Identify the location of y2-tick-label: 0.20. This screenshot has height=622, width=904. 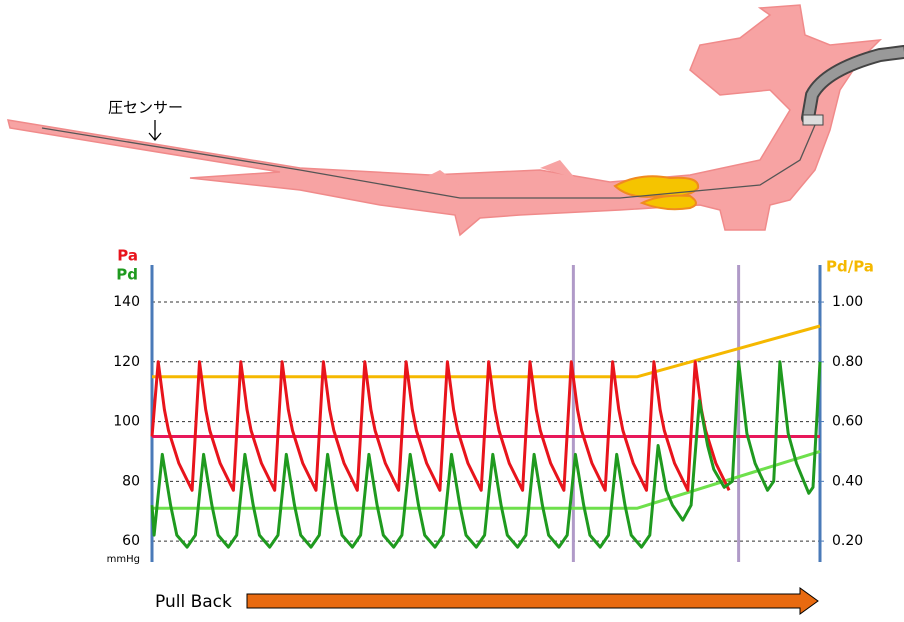
(847, 541).